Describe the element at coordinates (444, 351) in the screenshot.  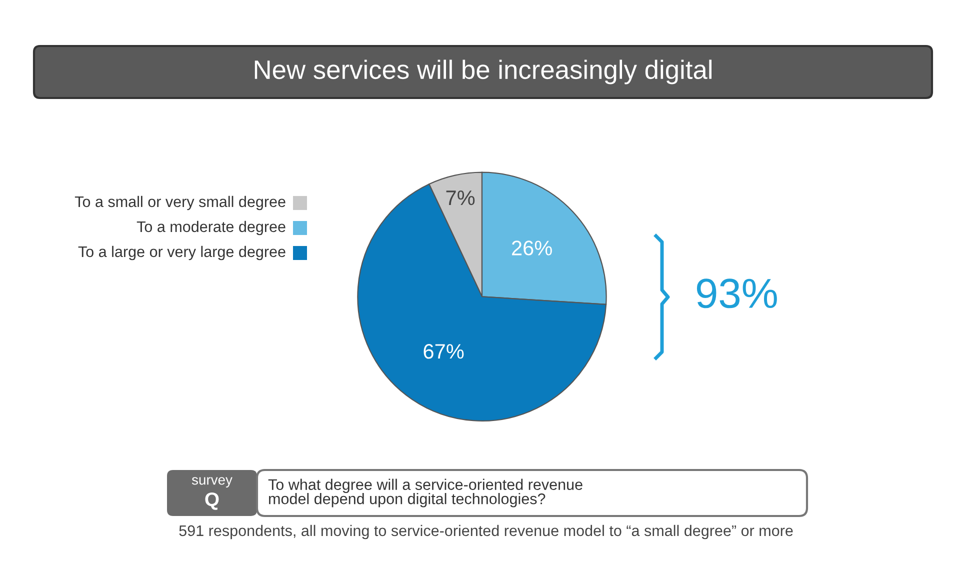
I see `data-label: 67%` at that location.